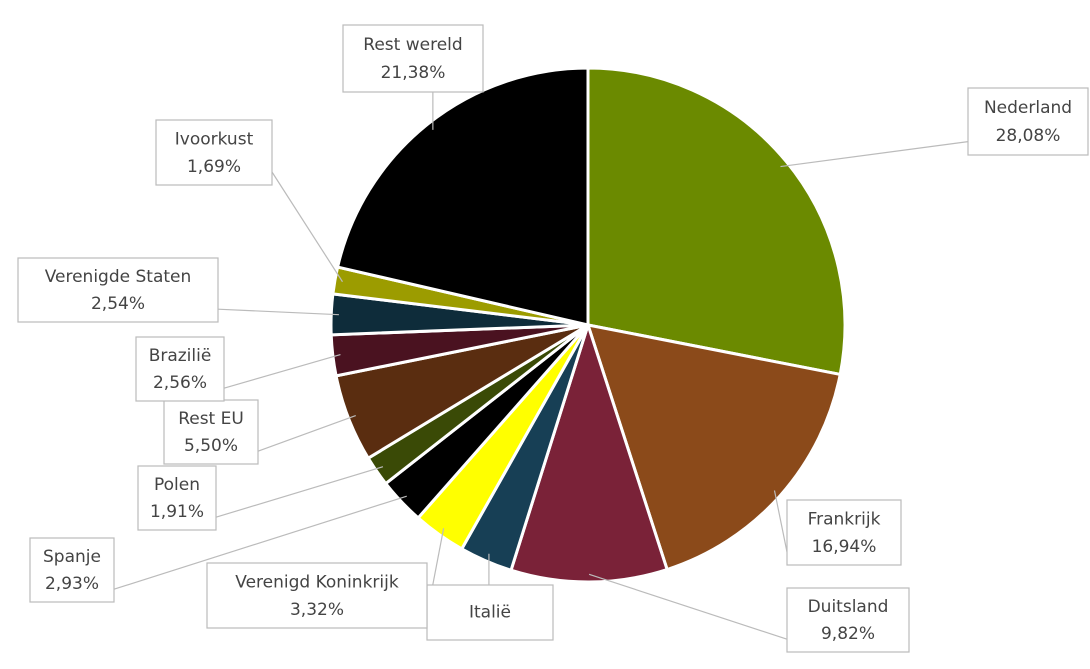 Image resolution: width=1090 pixels, height=669 pixels. Describe the element at coordinates (413, 73) in the screenshot. I see `value-label: 21,38%` at that location.